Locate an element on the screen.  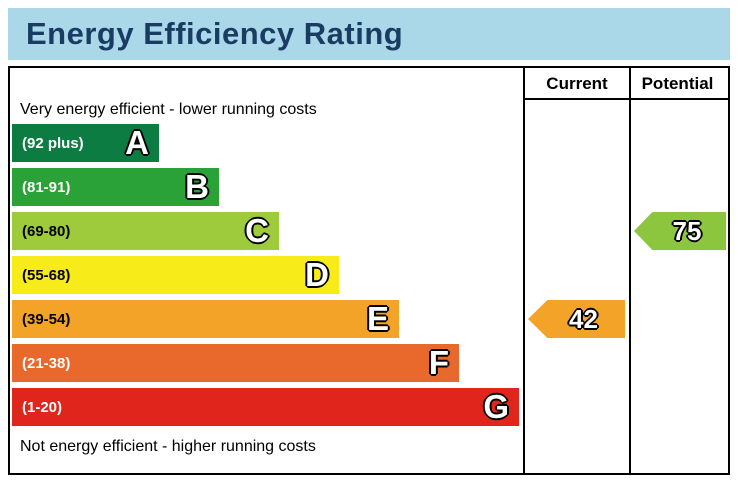
potential-rating-value: 75 is located at coordinates (687, 230).